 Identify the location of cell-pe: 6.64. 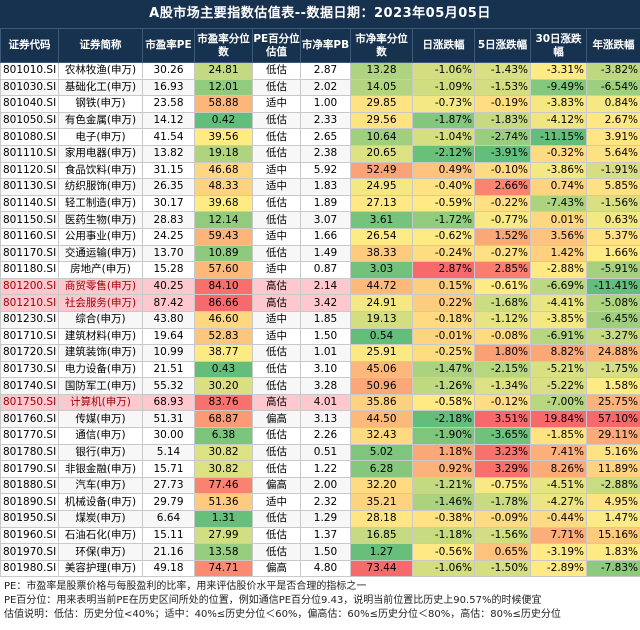
(168, 519).